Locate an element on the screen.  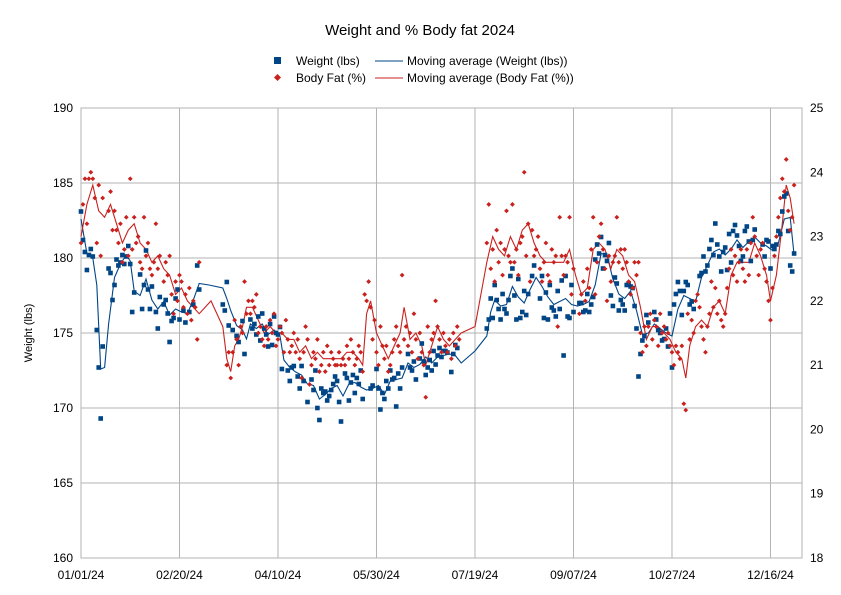
chart-title: Weight and % Body fat 2024 is located at coordinates (420, 30).